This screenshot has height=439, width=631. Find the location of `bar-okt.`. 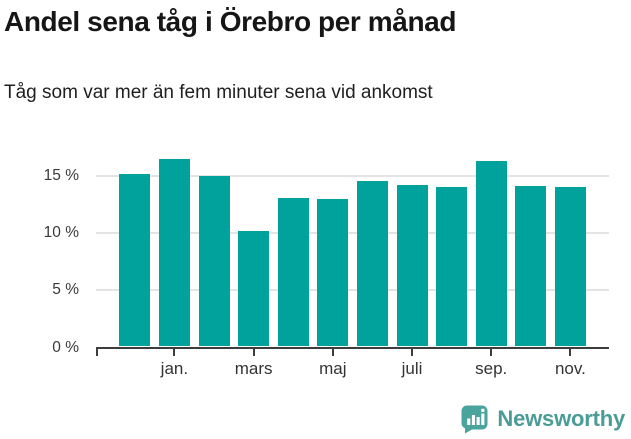

bar-okt. is located at coordinates (531, 266).